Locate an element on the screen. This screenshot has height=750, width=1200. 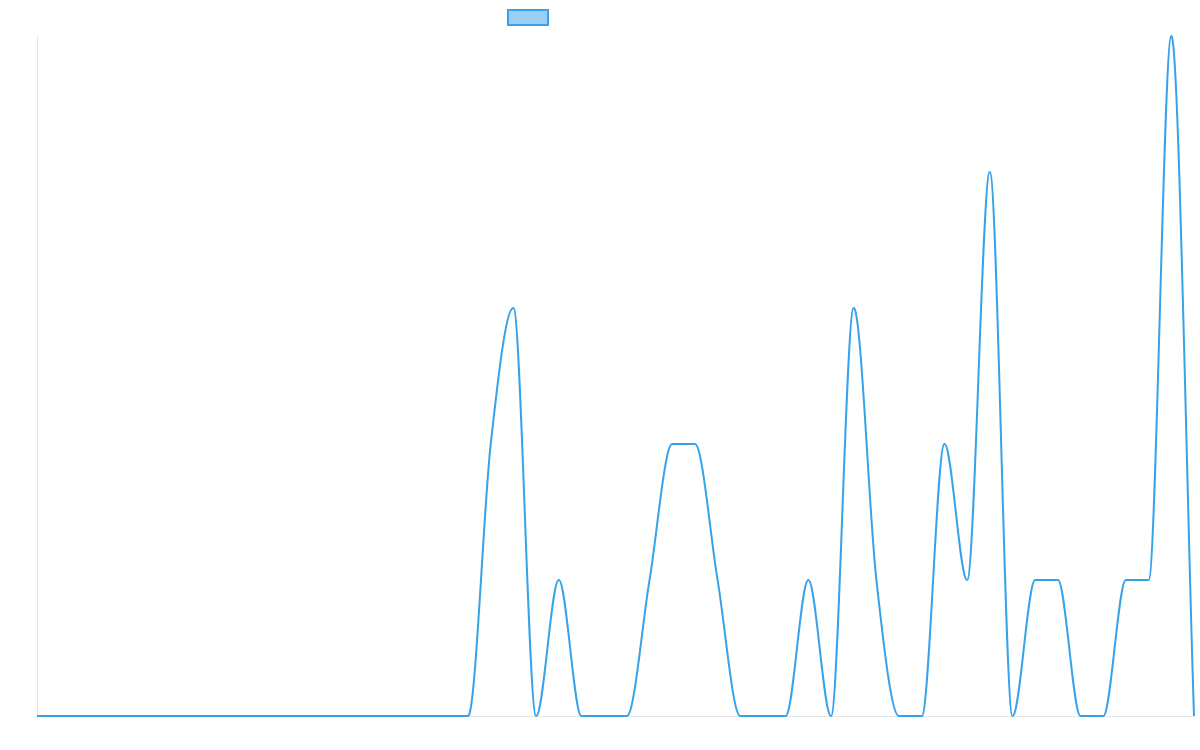
legend-swatch is located at coordinates (528, 17).